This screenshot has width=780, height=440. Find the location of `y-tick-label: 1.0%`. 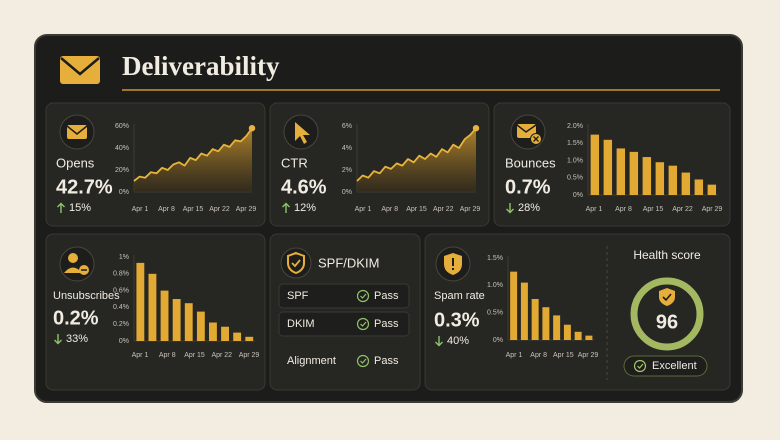

y-tick-label: 1.0% is located at coordinates (495, 285).